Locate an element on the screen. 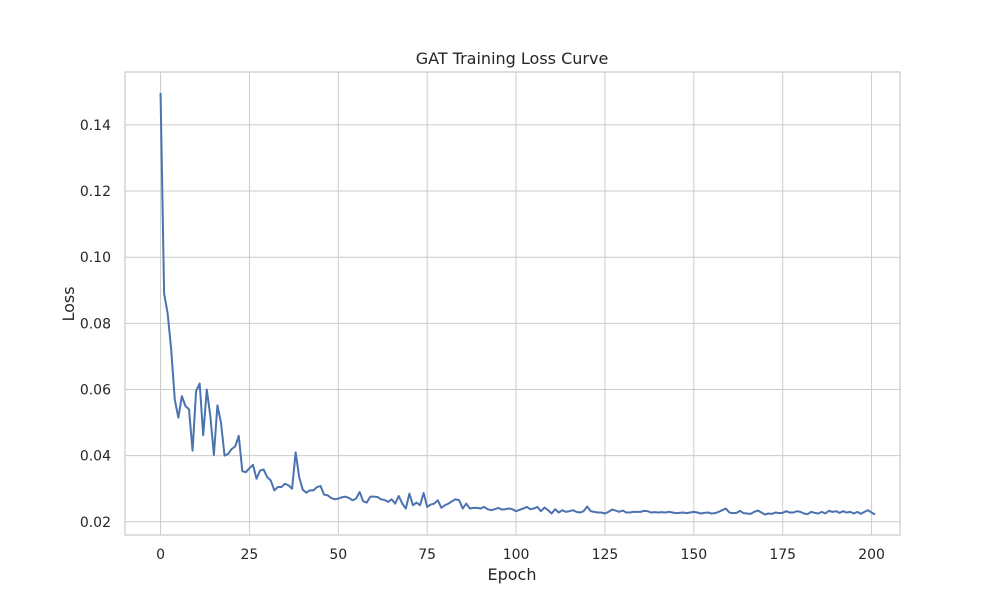 Image resolution: width=1000 pixels, height=600 pixels. y-tick-label: 0.08 is located at coordinates (95, 324).